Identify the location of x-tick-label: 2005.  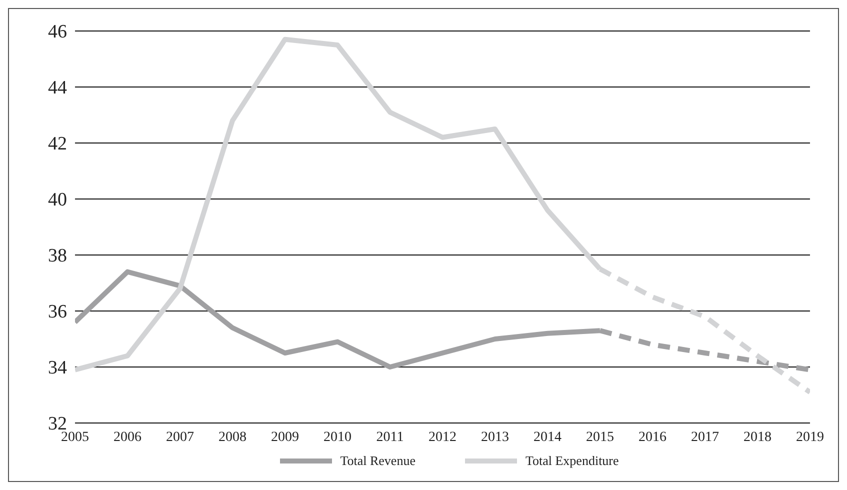
(75, 437).